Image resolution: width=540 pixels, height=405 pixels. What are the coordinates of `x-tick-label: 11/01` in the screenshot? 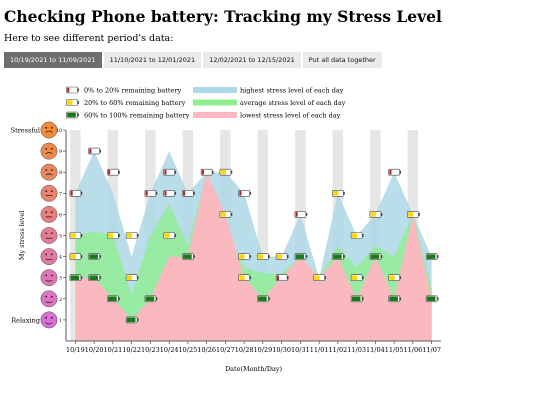 It's located at (319, 350).